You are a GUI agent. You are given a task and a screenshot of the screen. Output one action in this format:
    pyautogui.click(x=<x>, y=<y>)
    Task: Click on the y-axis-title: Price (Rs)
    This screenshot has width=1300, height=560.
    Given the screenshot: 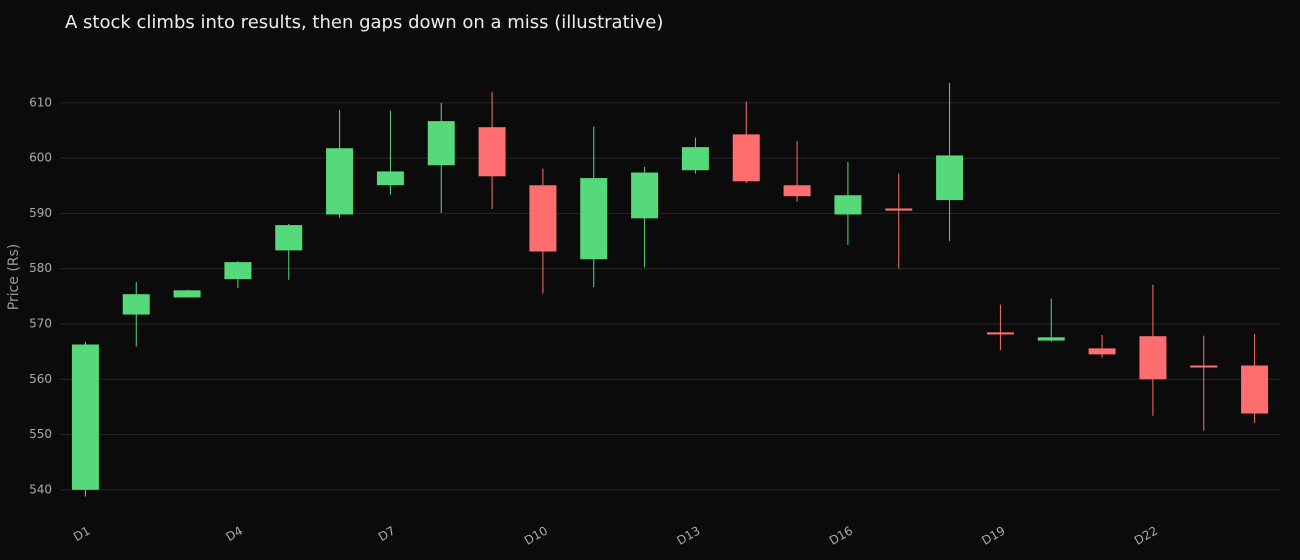 What is the action you would take?
    pyautogui.click(x=14, y=277)
    